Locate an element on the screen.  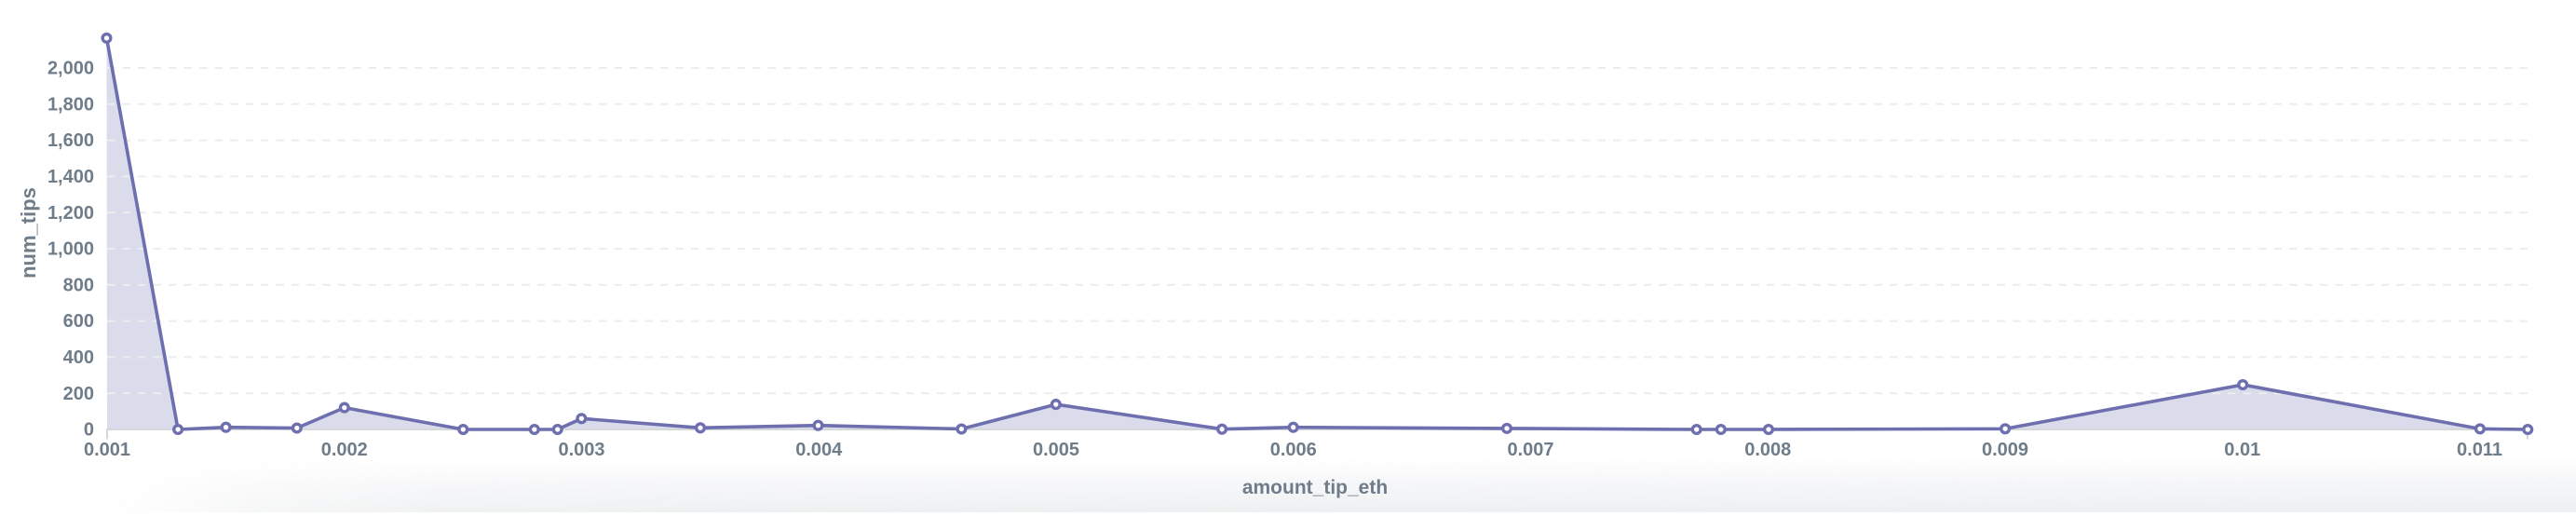
svg-text: 0.008 is located at coordinates (1767, 450).